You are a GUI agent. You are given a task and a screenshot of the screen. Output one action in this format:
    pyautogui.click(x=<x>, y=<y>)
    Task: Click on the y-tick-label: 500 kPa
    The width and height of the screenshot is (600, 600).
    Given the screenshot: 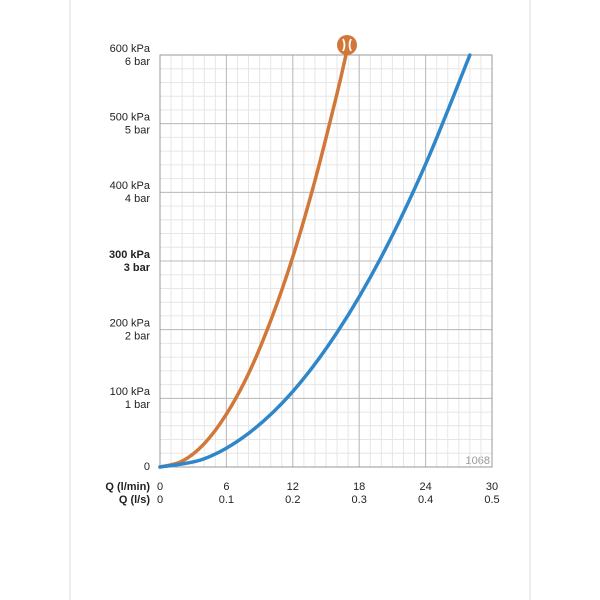 What is the action you would take?
    pyautogui.click(x=130, y=118)
    